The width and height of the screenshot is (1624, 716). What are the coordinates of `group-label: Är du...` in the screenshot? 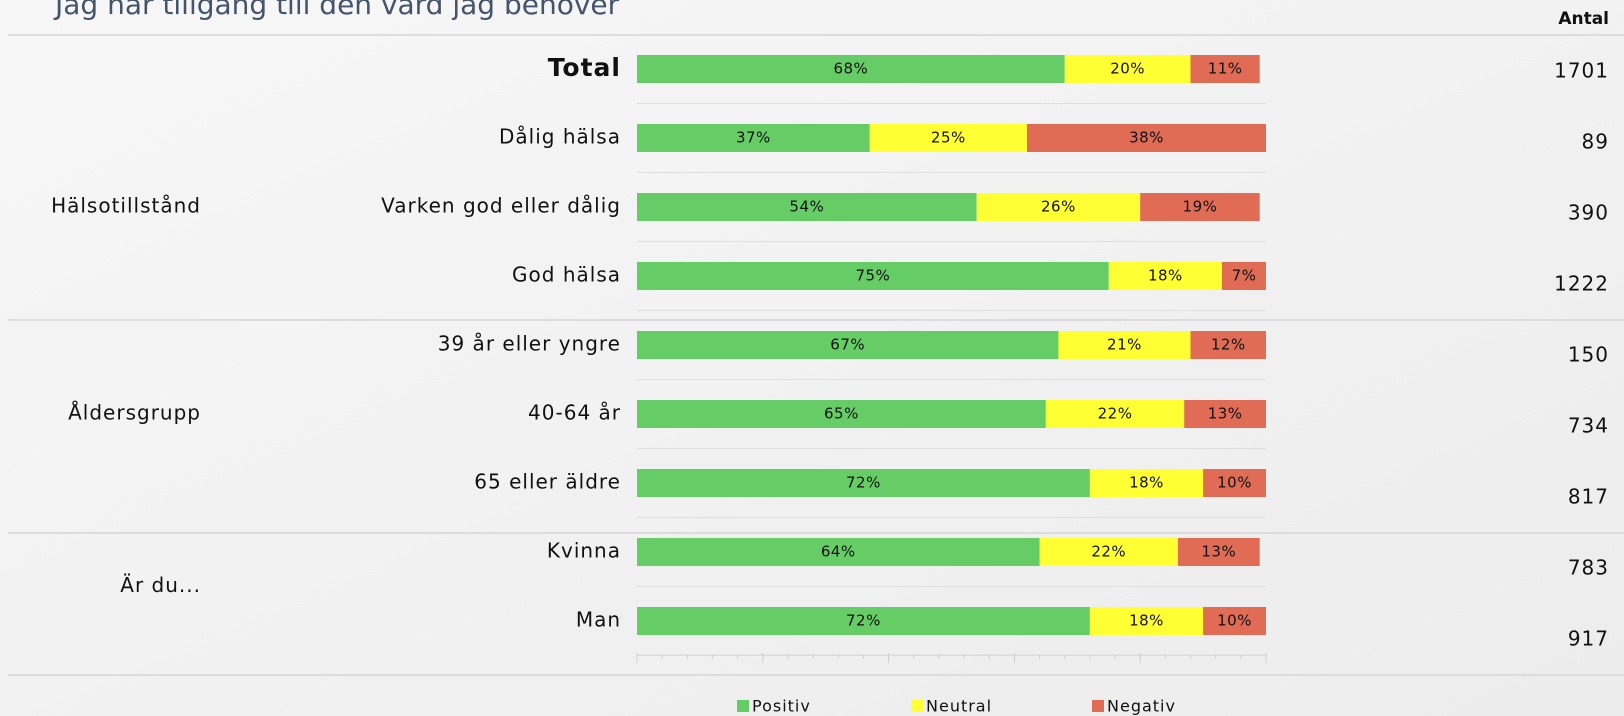 It's located at (160, 585).